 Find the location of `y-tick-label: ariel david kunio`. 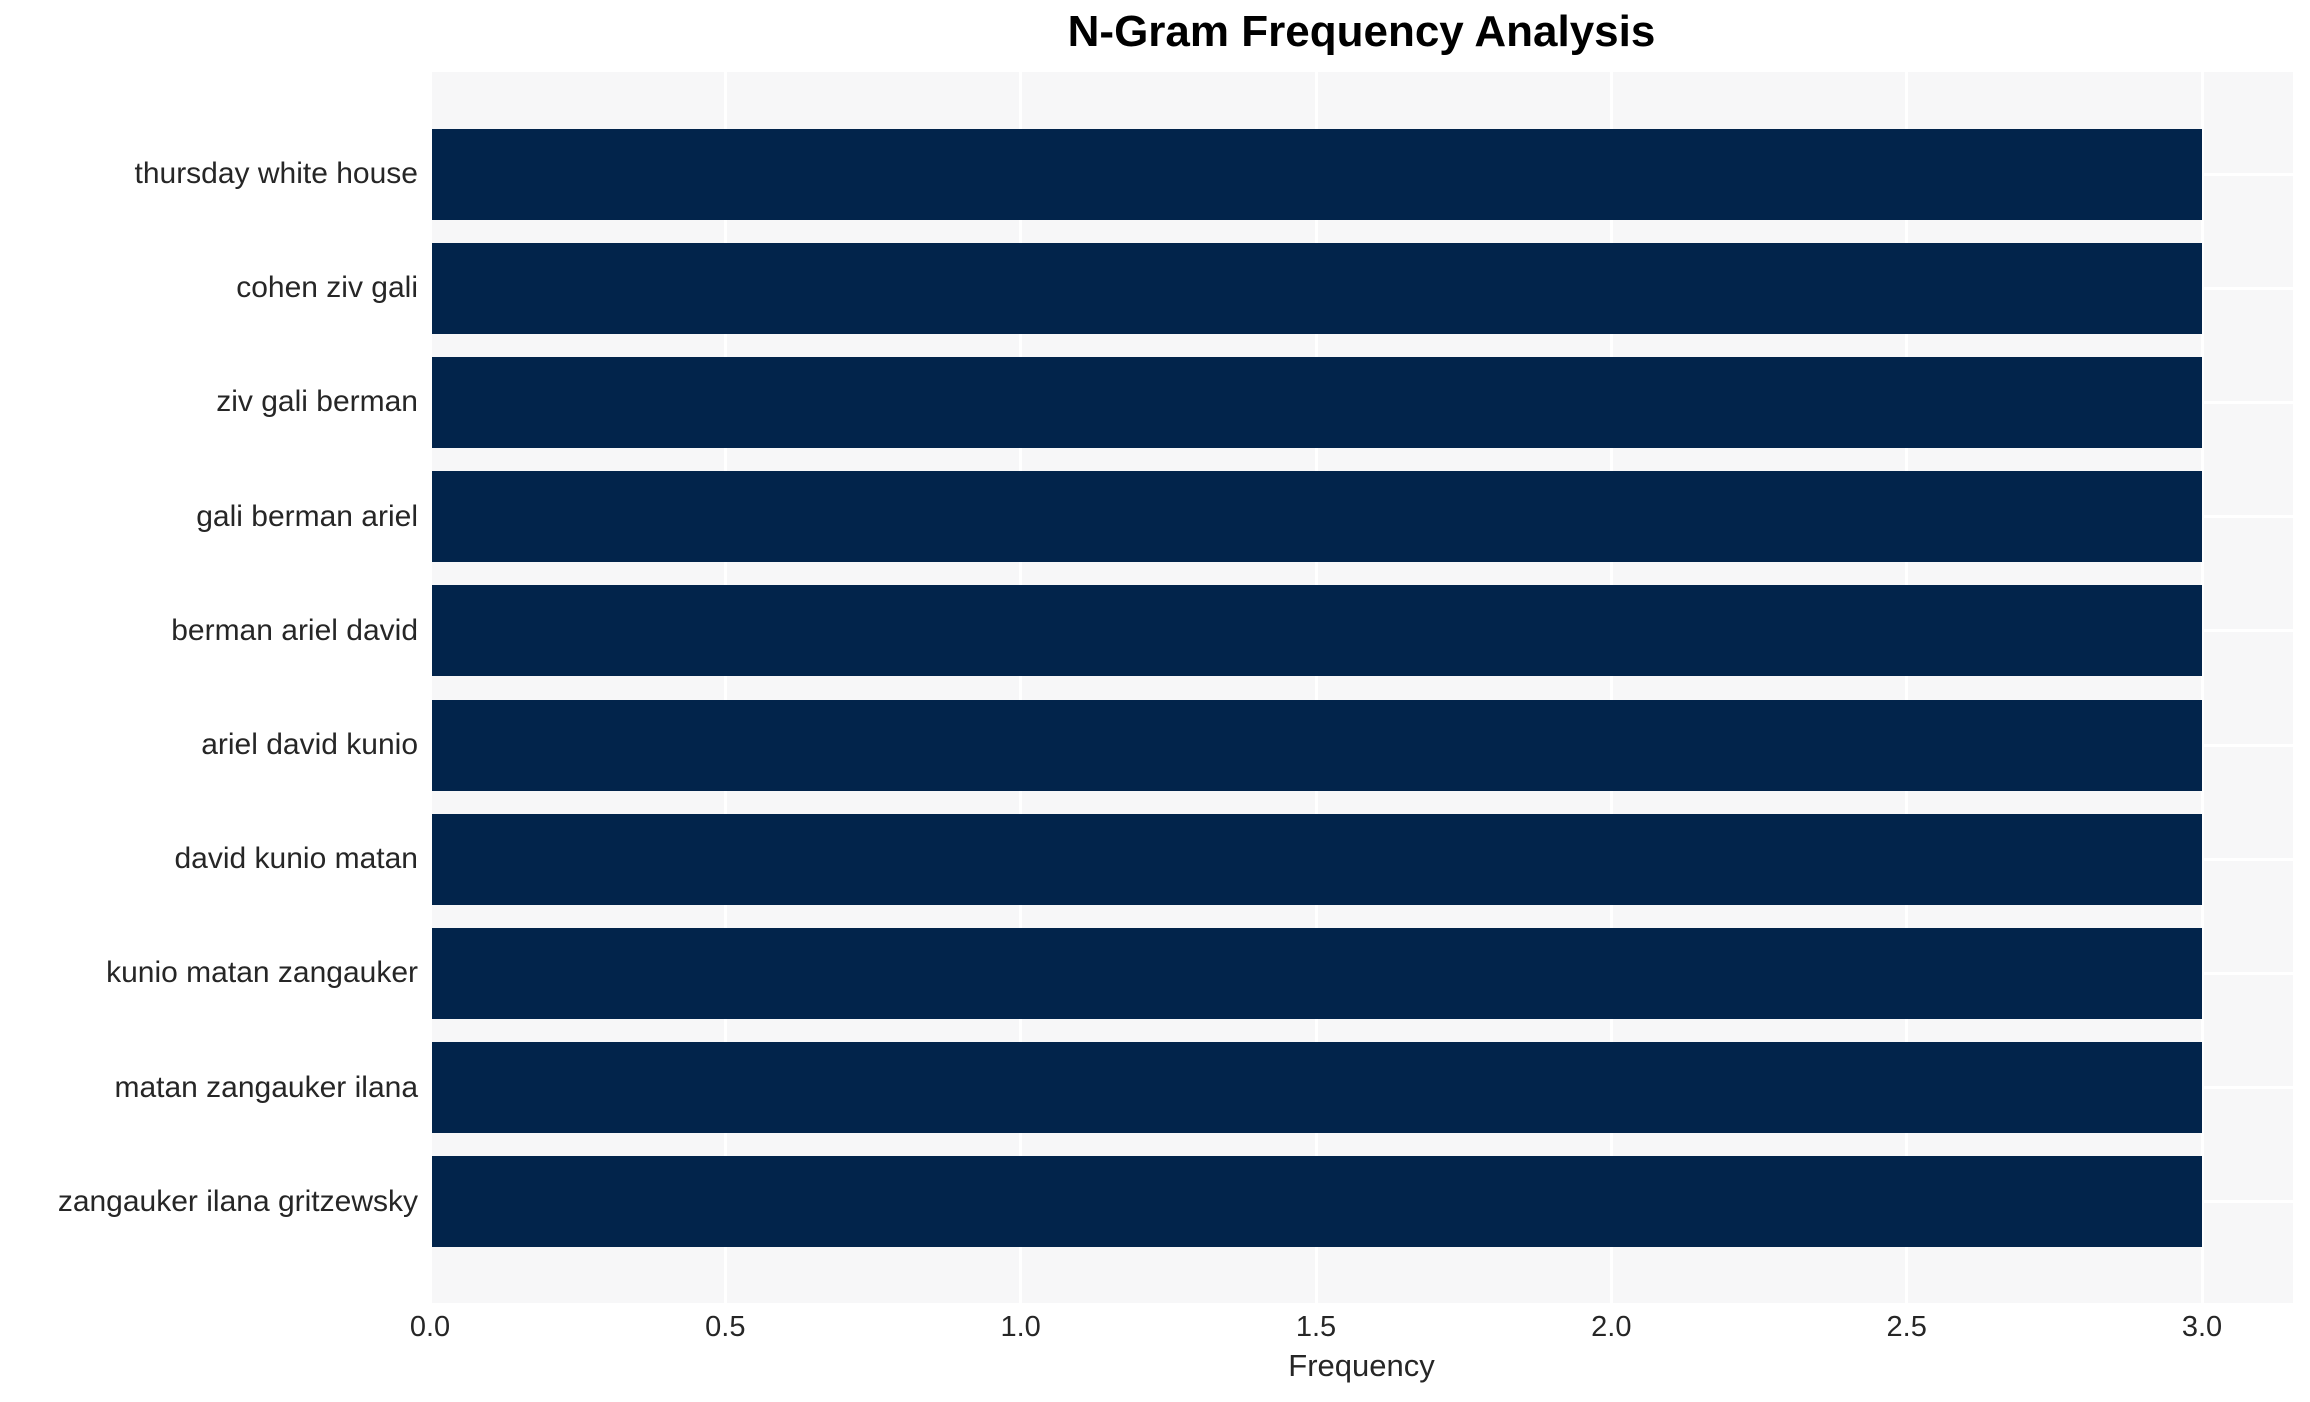

y-tick-label: ariel david kunio is located at coordinates (309, 744).